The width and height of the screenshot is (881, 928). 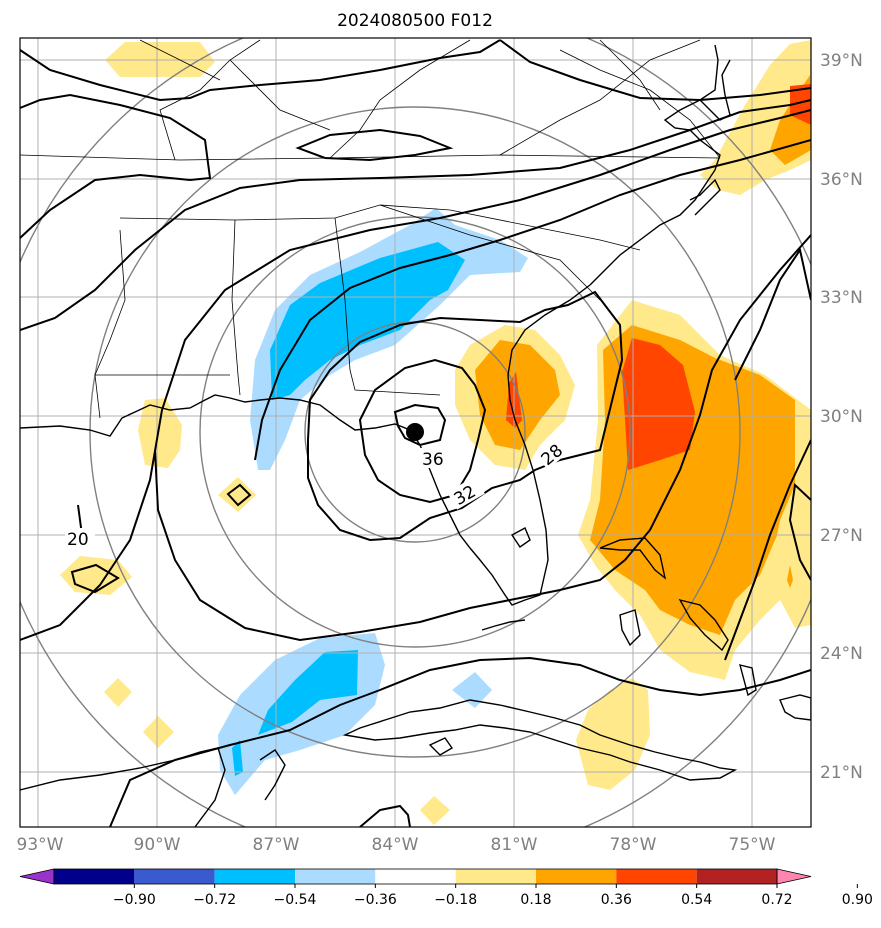 I want to click on lon-label-90: 90°W, so click(x=157, y=845).